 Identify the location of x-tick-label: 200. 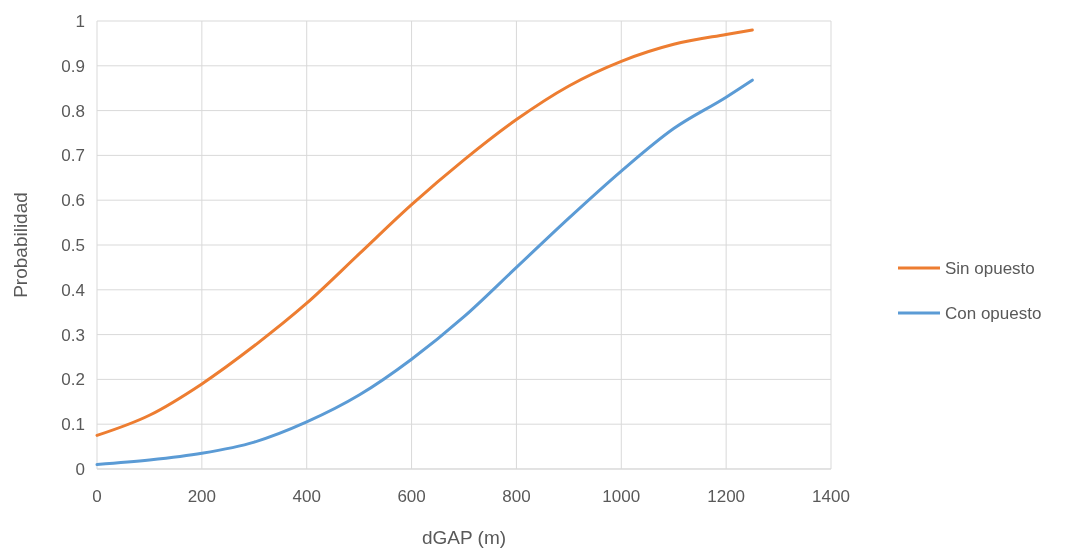
(202, 496).